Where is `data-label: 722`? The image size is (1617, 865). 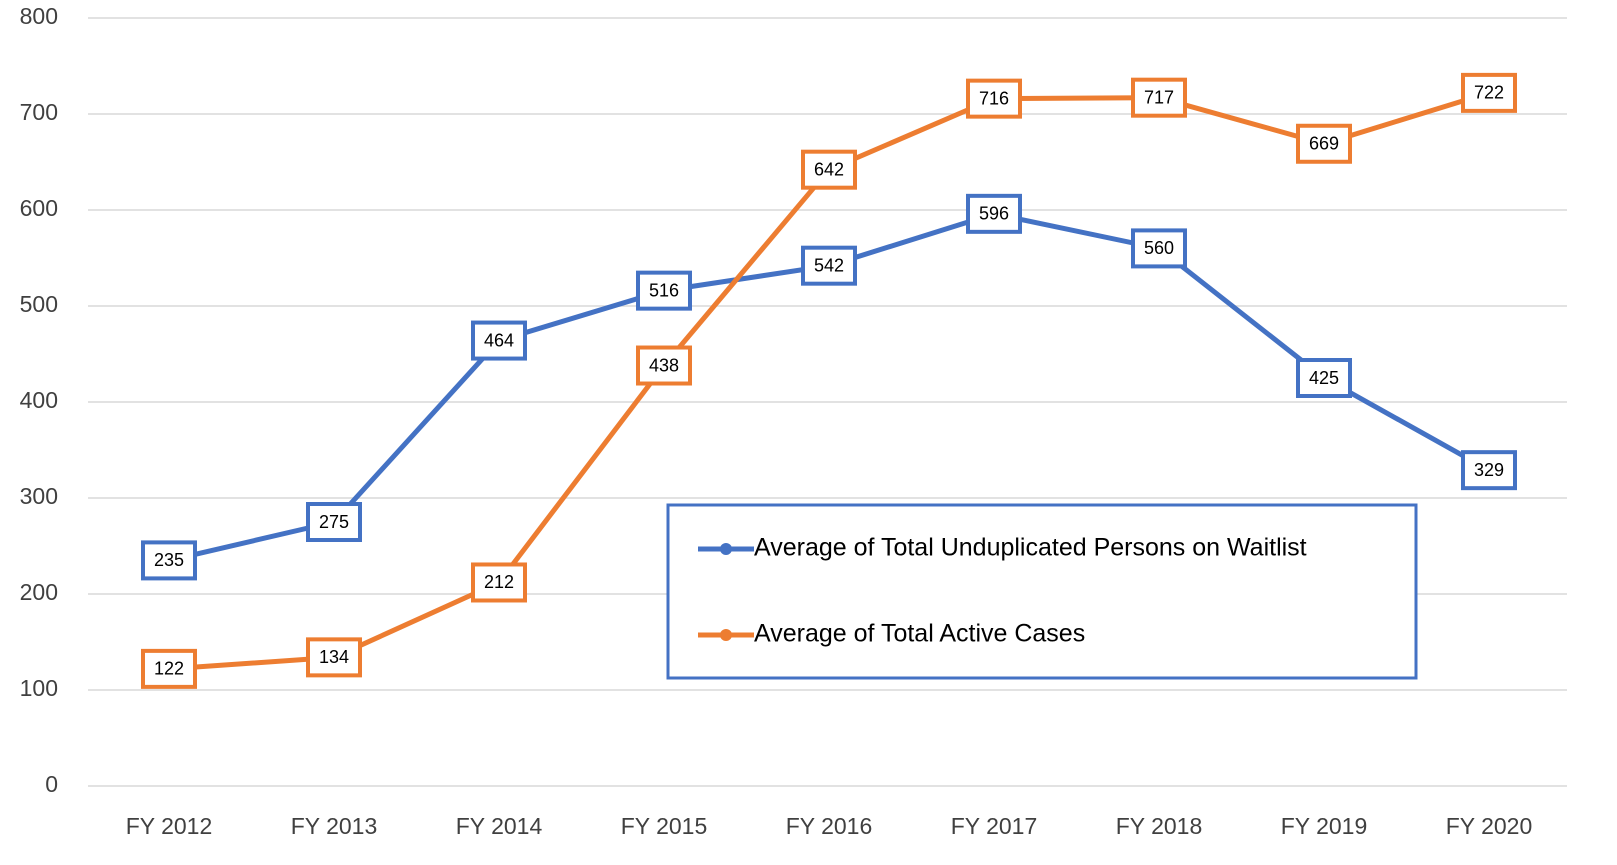 data-label: 722 is located at coordinates (1489, 93).